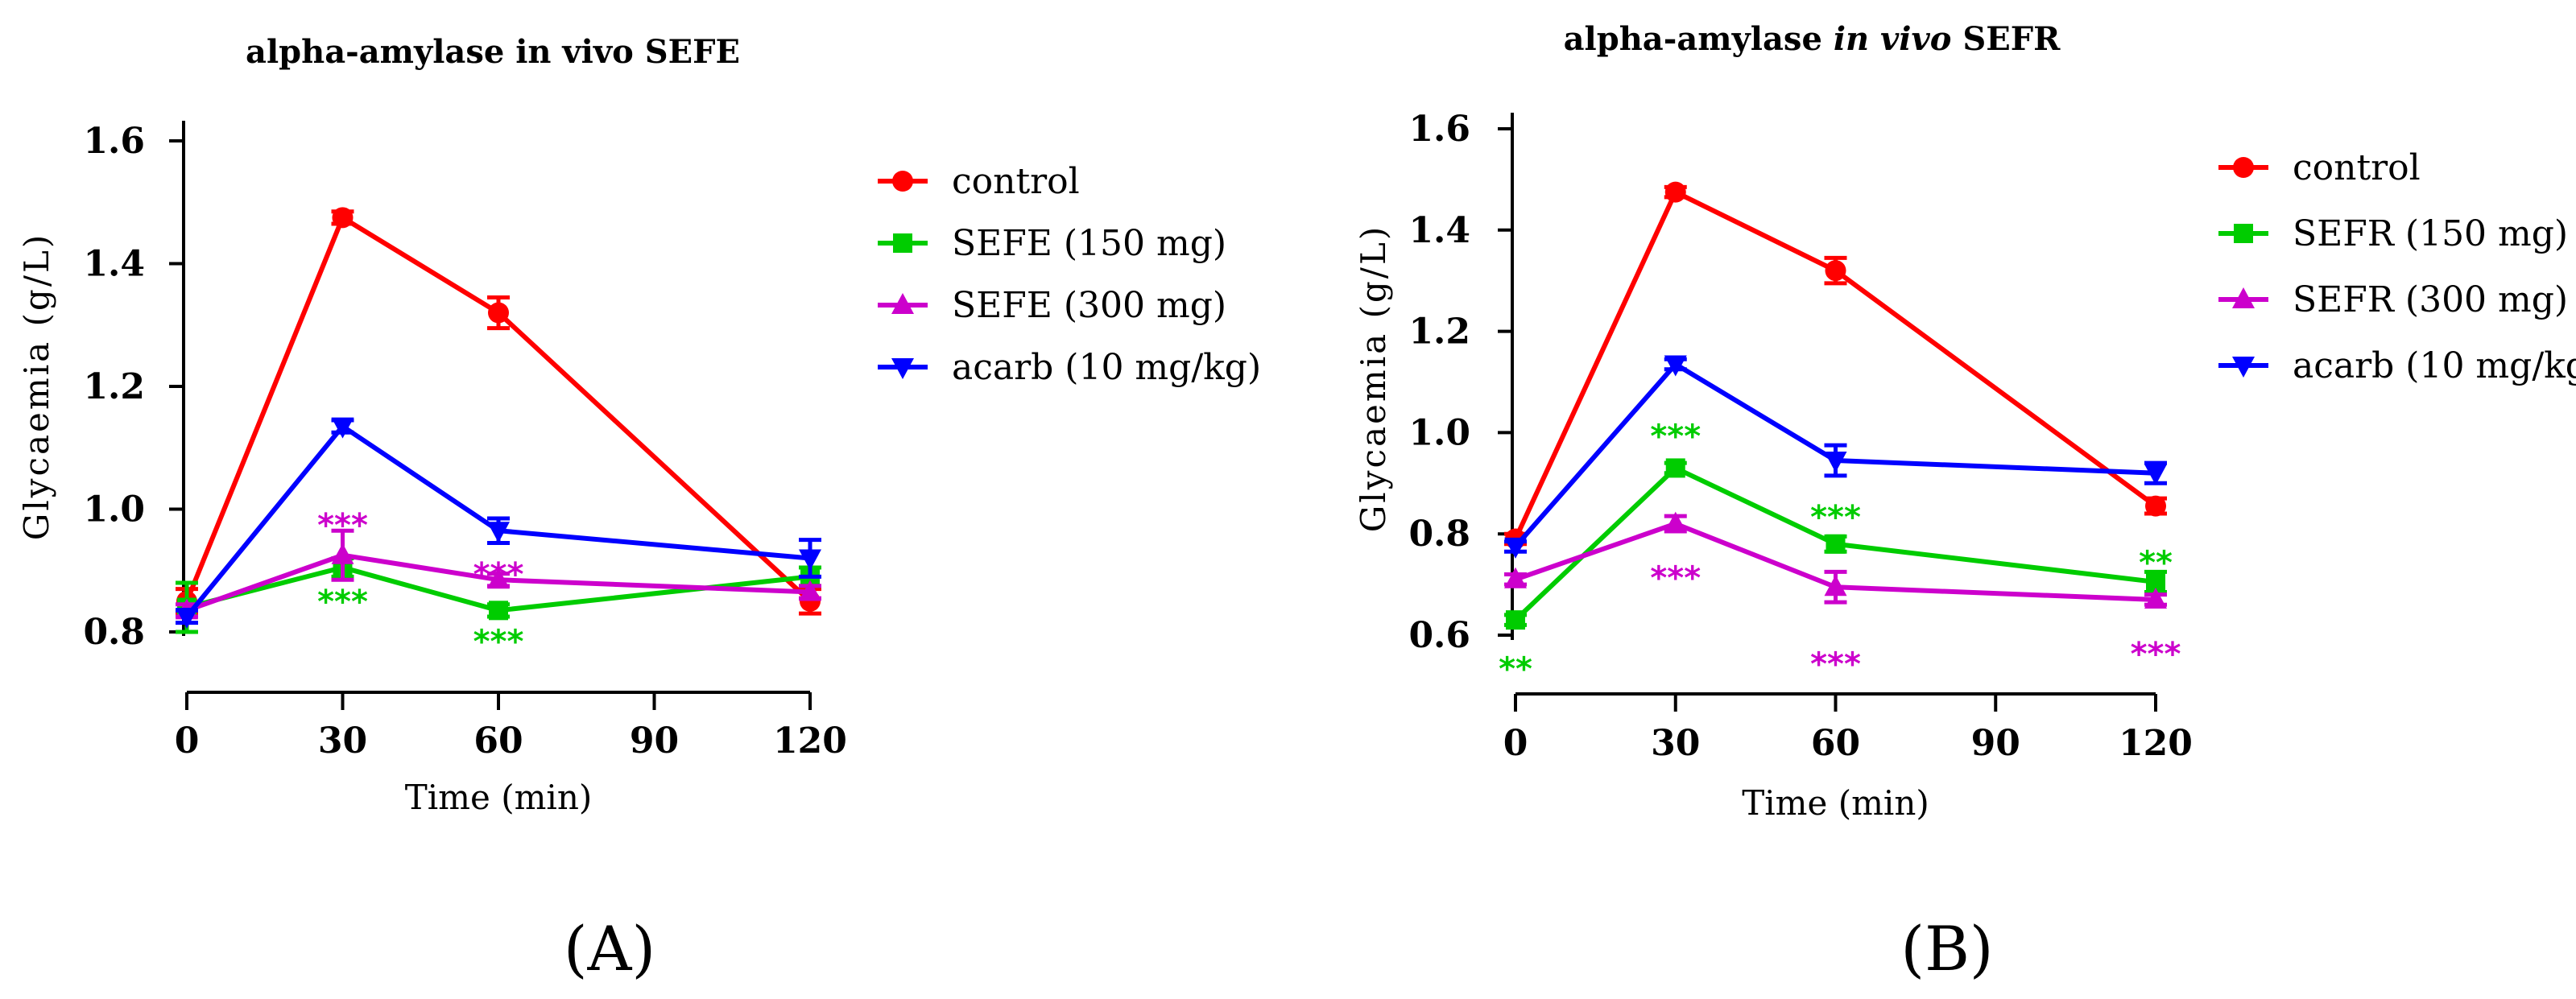 The image size is (2576, 999). What do you see at coordinates (2431, 300) in the screenshot?
I see `legend-label: SEFR (300 mg)` at bounding box center [2431, 300].